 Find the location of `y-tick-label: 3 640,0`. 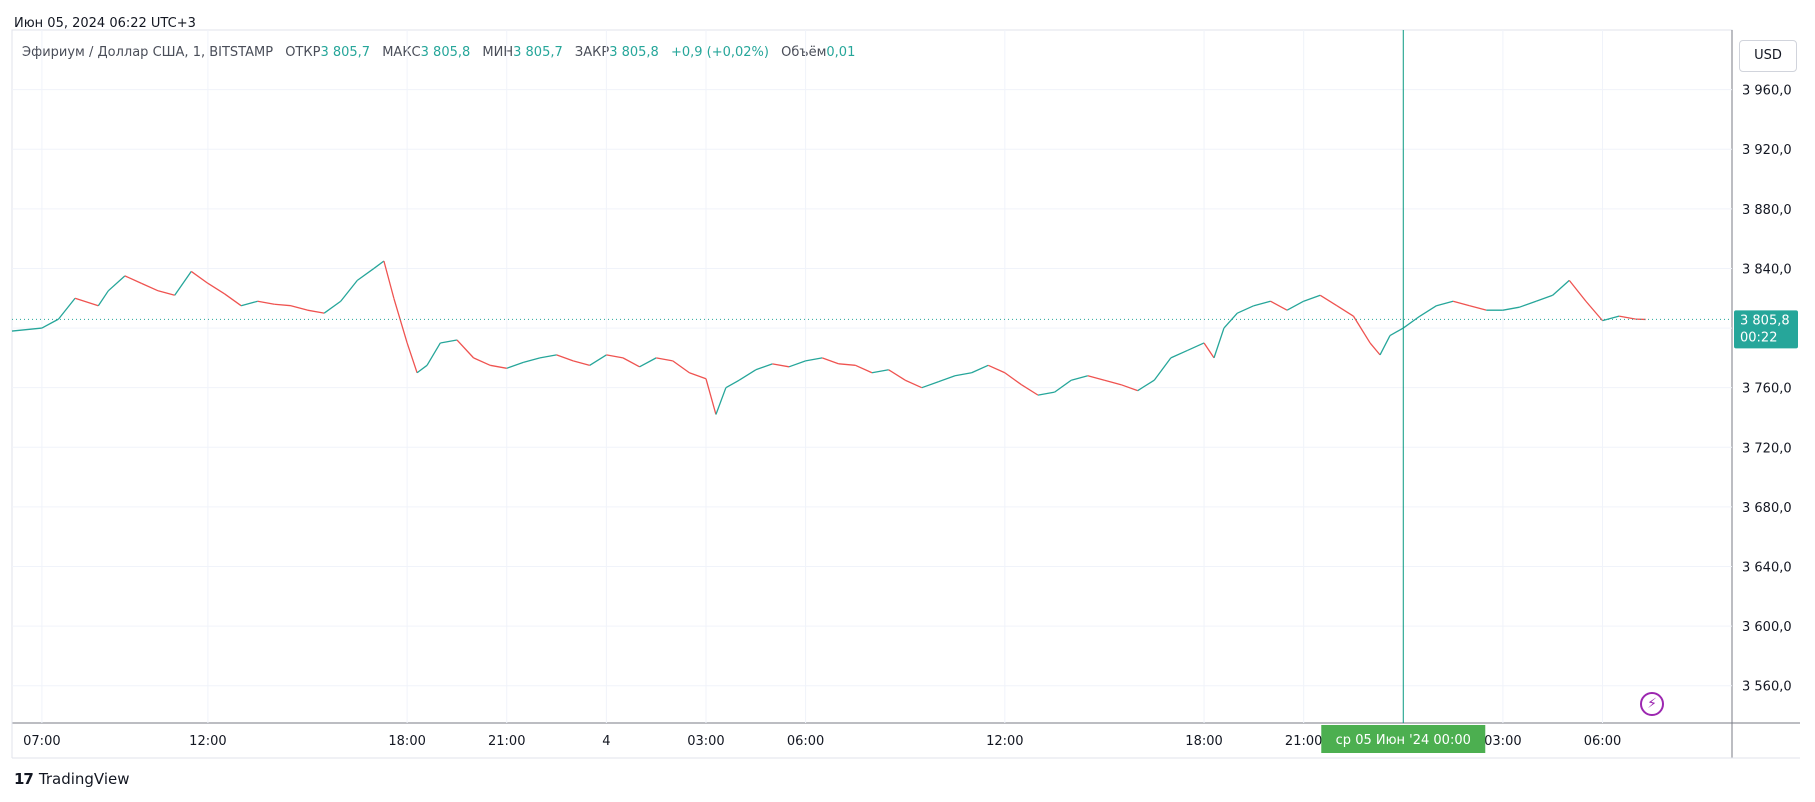

y-tick-label: 3 640,0 is located at coordinates (1767, 568).